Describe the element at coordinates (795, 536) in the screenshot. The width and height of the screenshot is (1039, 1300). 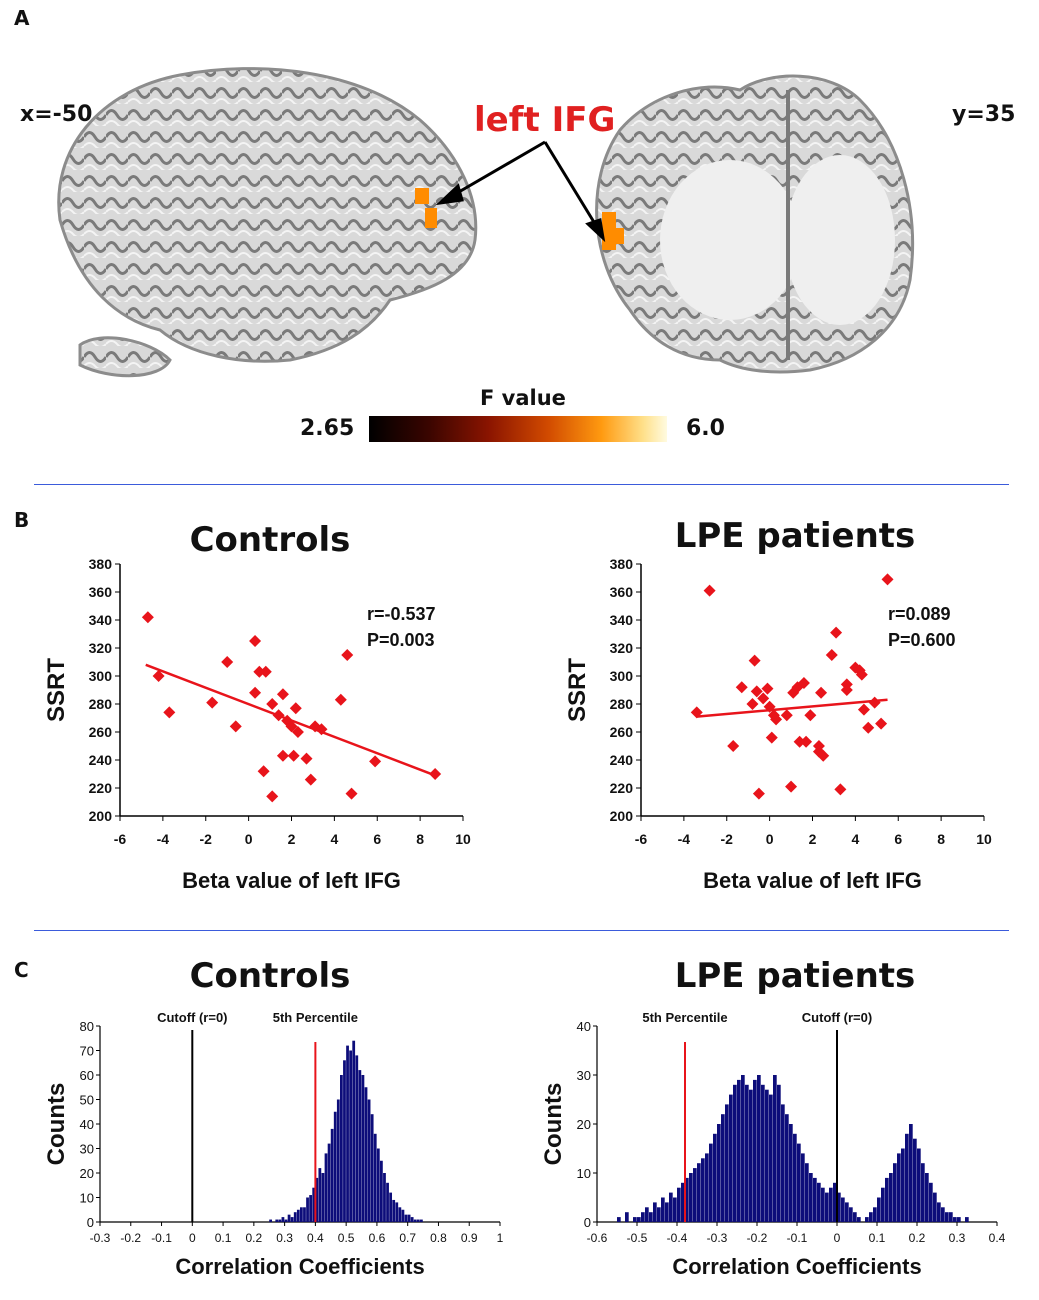
I see `scatter-lpe-title: LPE patients` at that location.